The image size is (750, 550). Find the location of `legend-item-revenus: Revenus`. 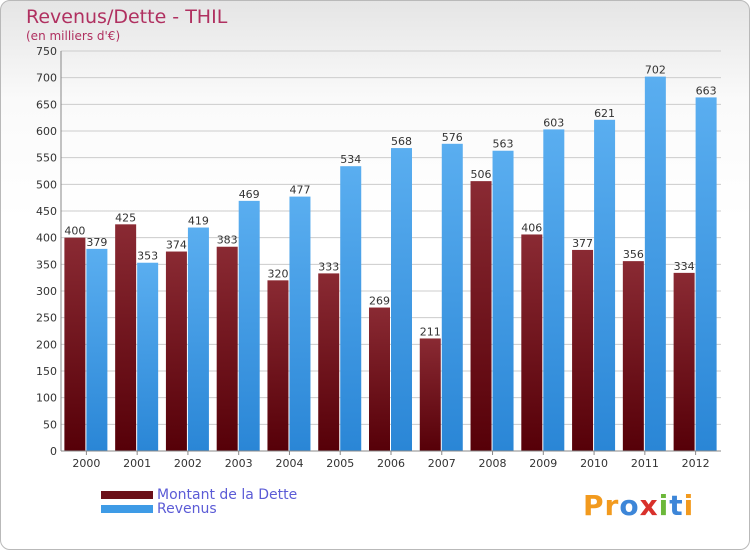

legend-item-revenus: Revenus is located at coordinates (159, 509).